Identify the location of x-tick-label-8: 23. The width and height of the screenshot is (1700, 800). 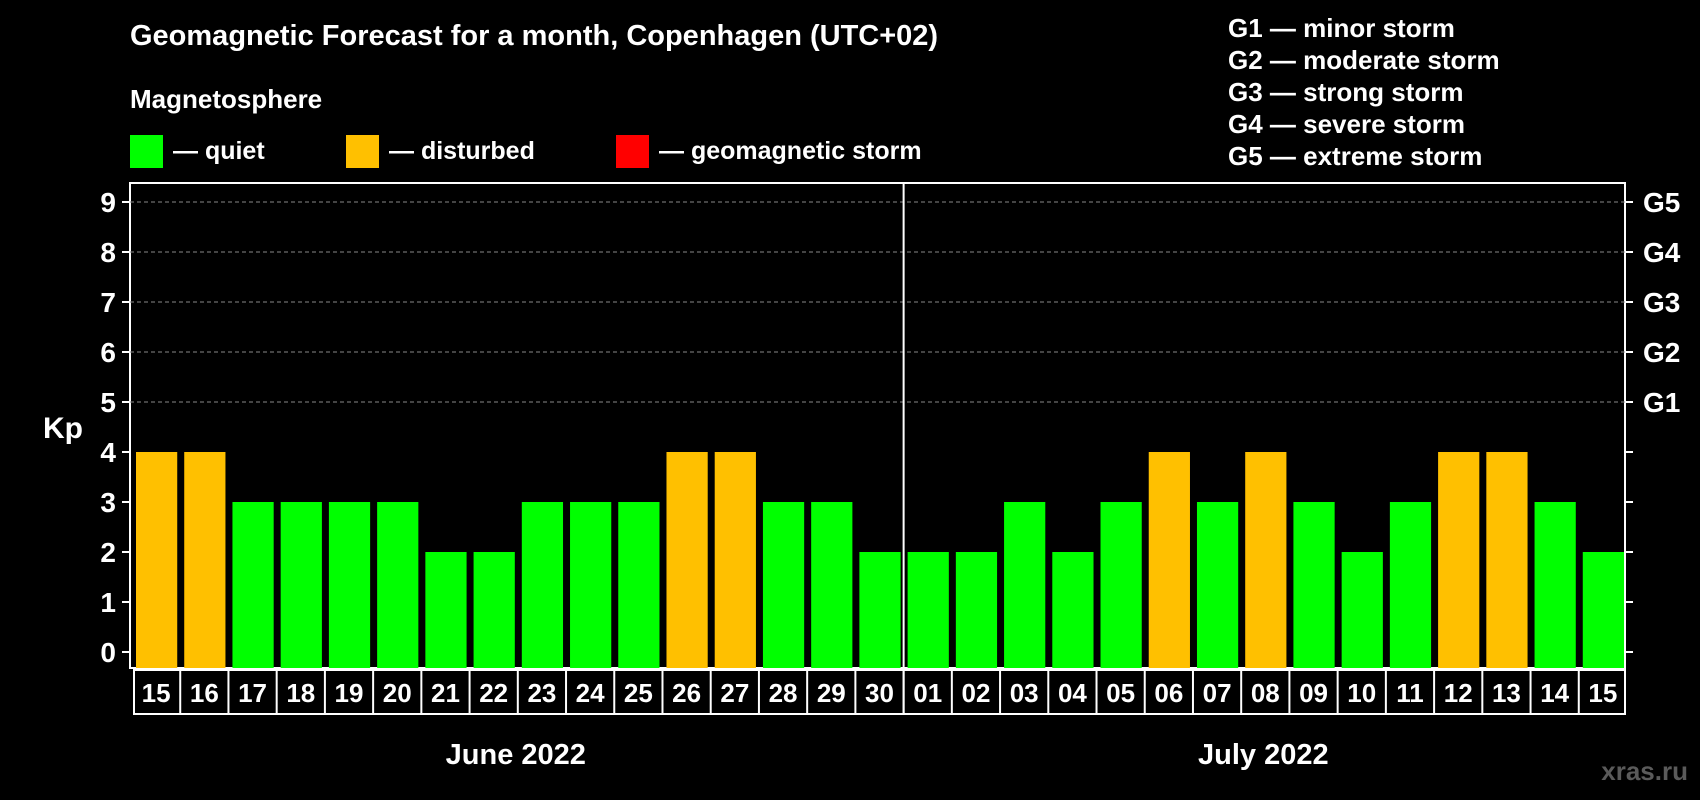
(541, 693).